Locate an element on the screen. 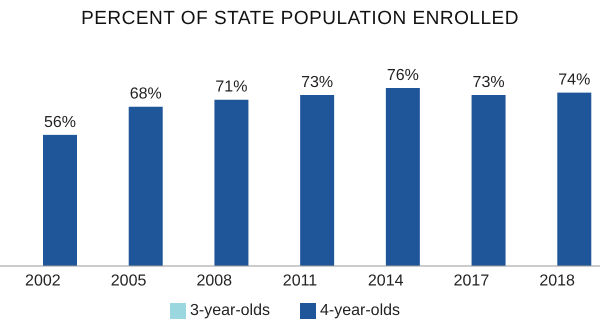 This screenshot has height=320, width=600. data-label: 68% is located at coordinates (146, 94).